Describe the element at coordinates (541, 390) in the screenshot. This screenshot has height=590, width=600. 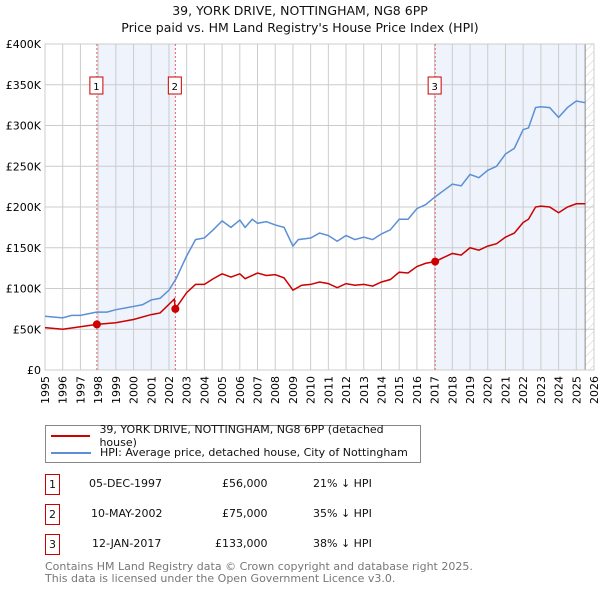
I see `x-tick-label: 2023` at that location.